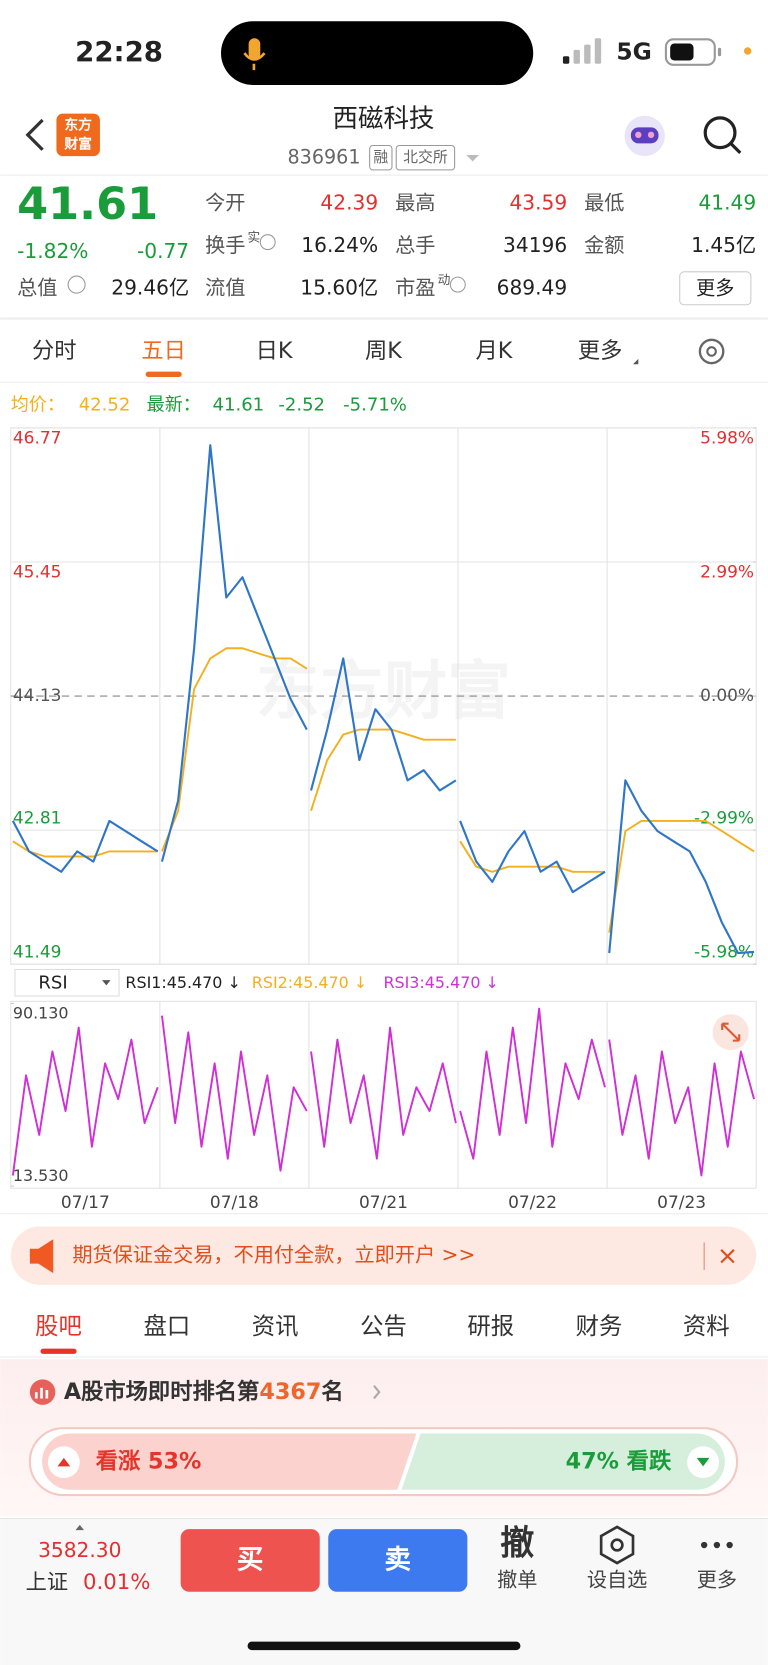 The image size is (768, 1665). Describe the element at coordinates (182, 982) in the screenshot. I see `rsi-label: RSI1:45.470 ↓` at that location.